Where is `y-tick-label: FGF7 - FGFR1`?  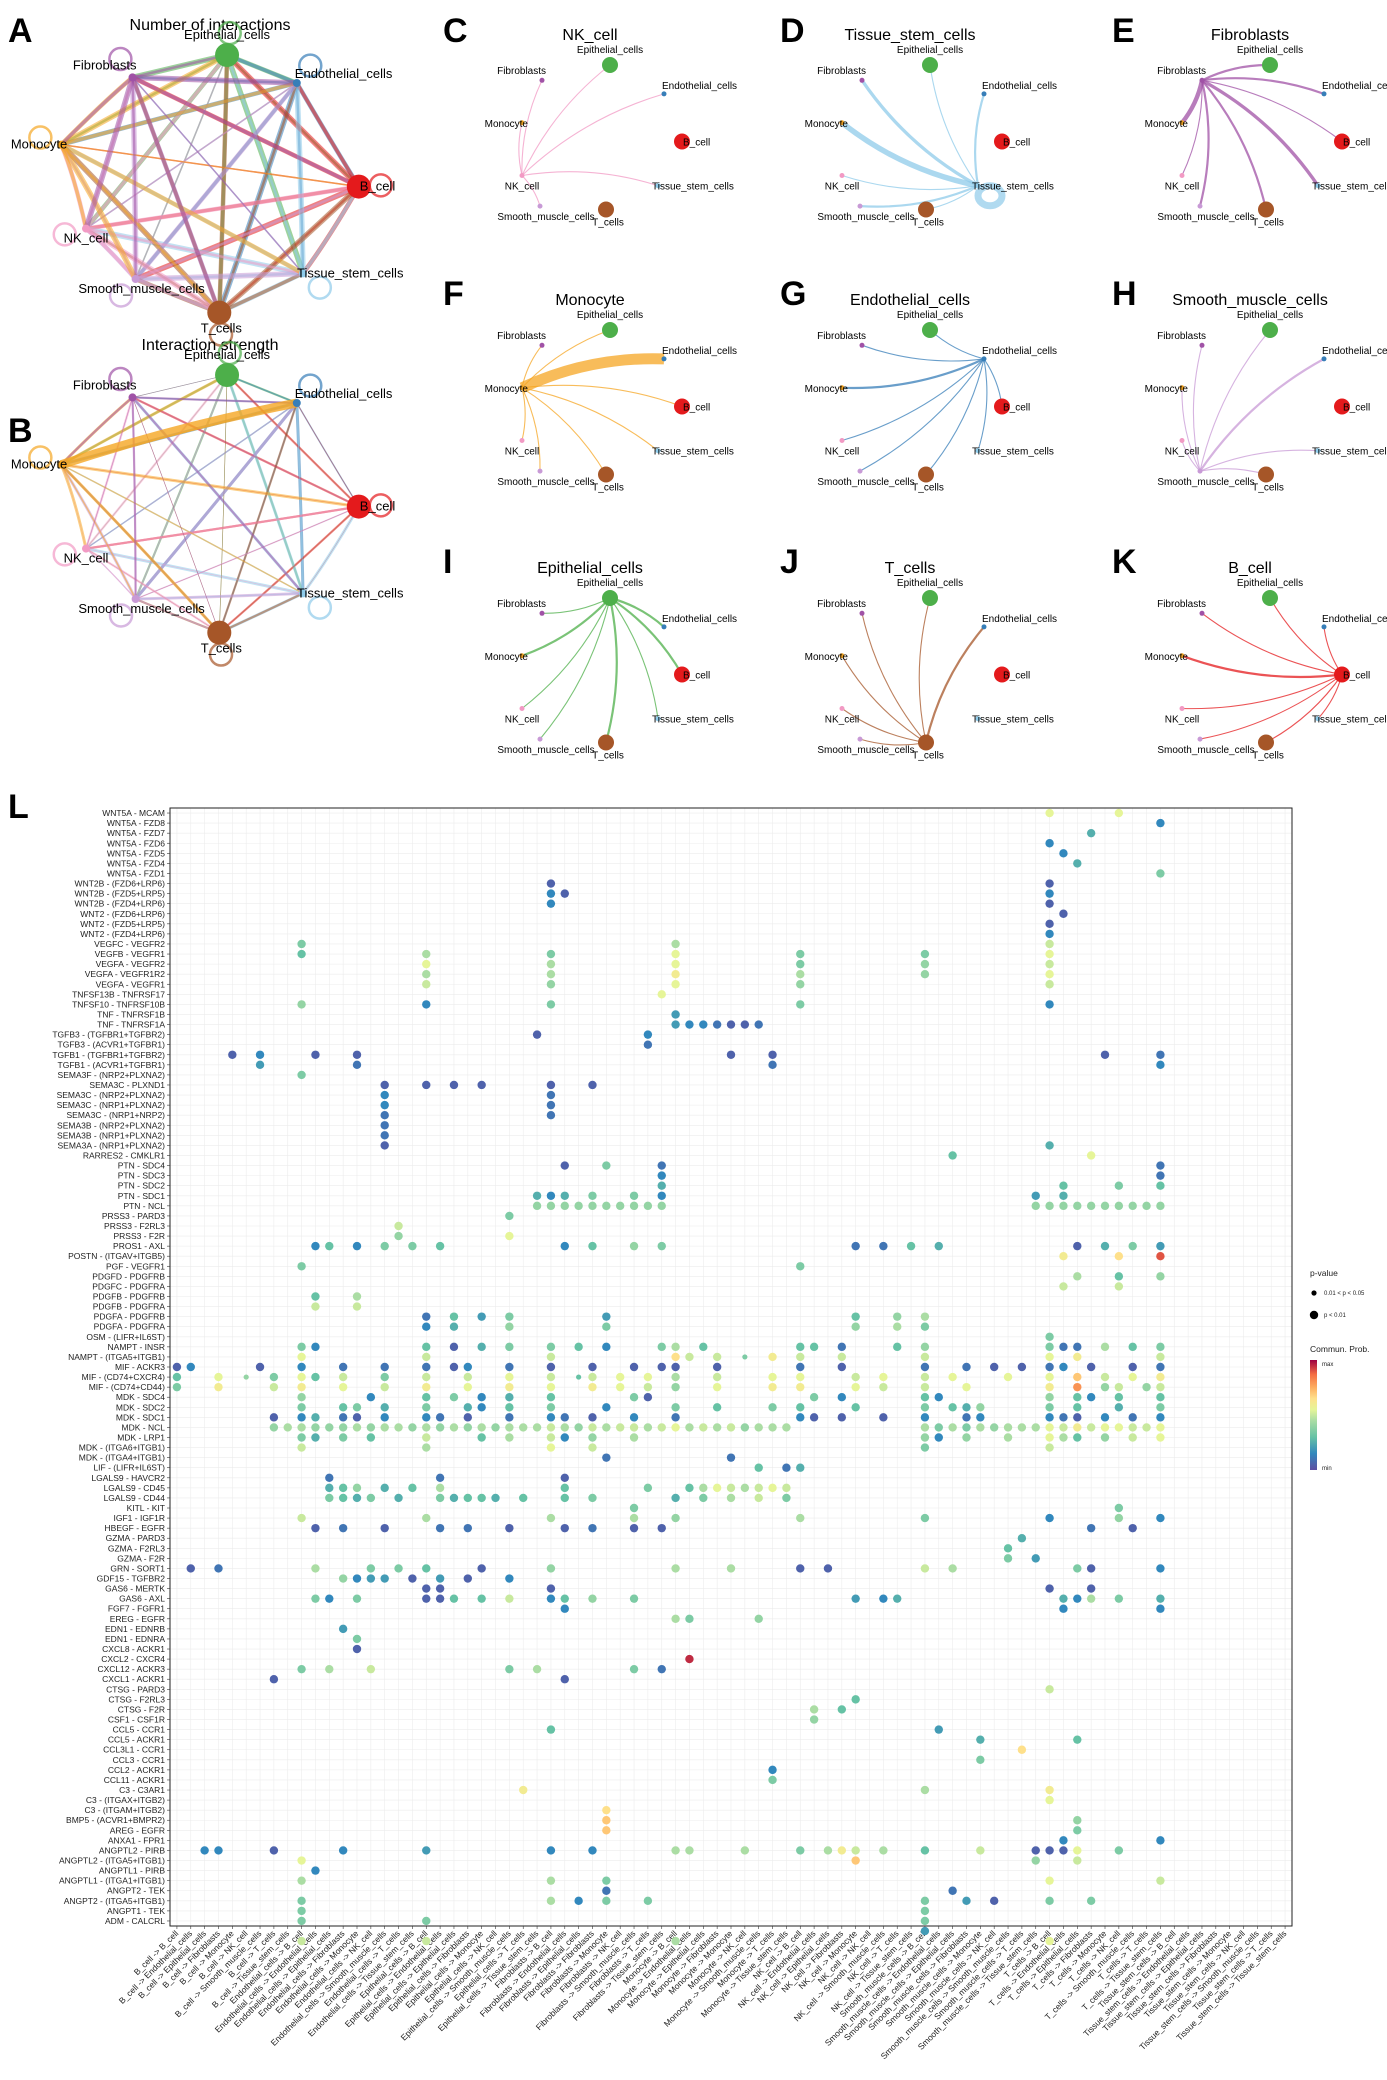
y-tick-label: FGF7 - FGFR1 is located at coordinates (136, 1609).